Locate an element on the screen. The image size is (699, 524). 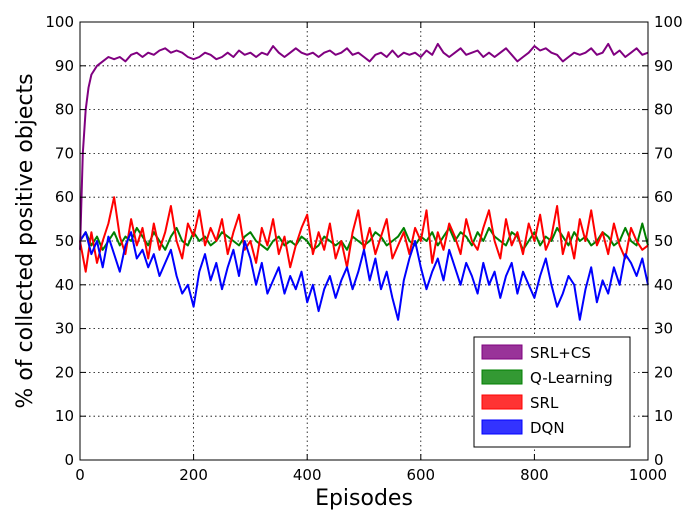
y-tick-label-left: 10 is located at coordinates (64, 416).